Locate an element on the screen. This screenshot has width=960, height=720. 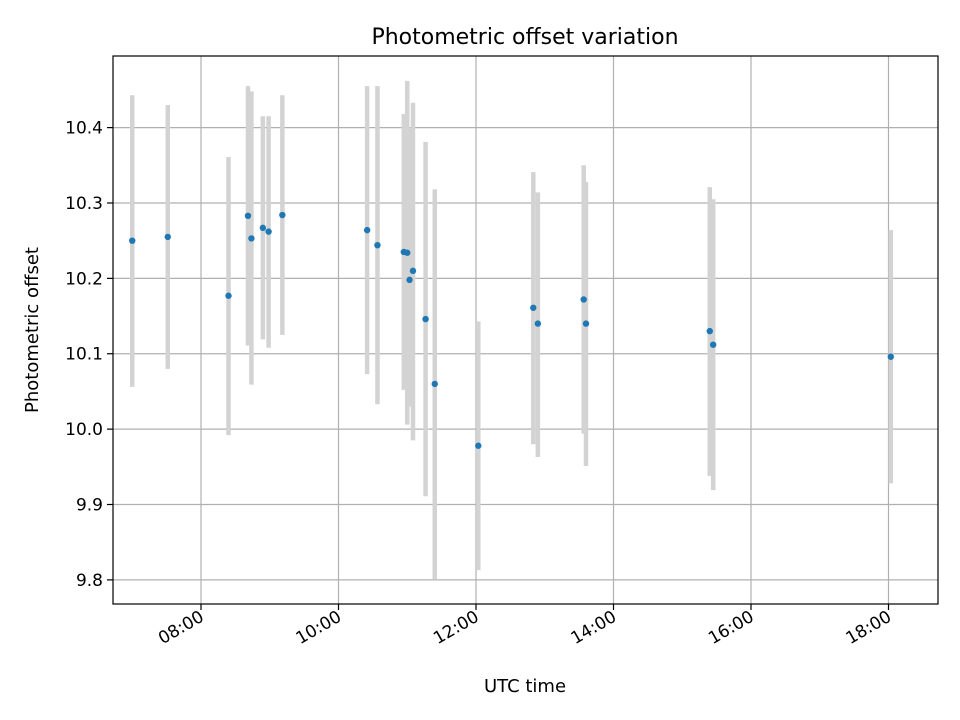
y-tick-label: 10.3 is located at coordinates (84, 204).